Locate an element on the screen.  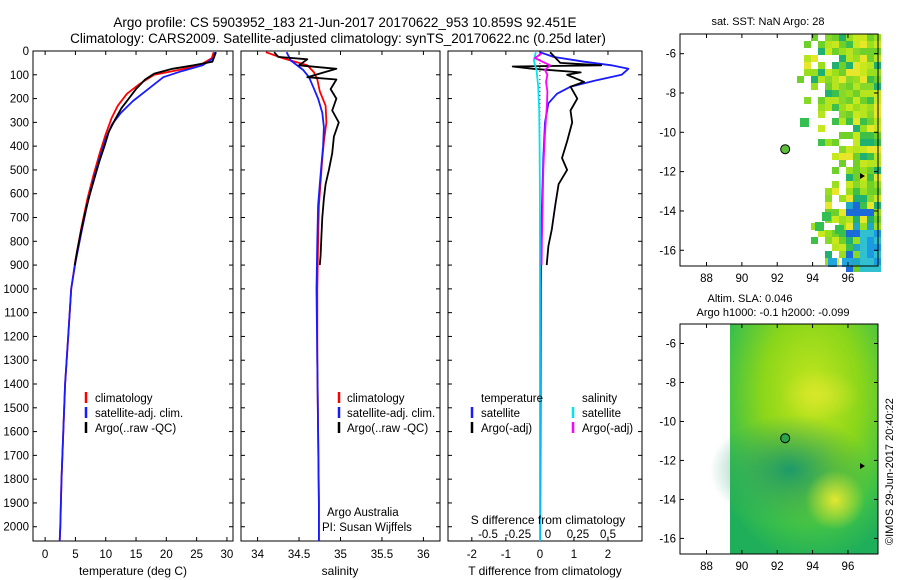
sst-argo-position-marker is located at coordinates (785, 149).